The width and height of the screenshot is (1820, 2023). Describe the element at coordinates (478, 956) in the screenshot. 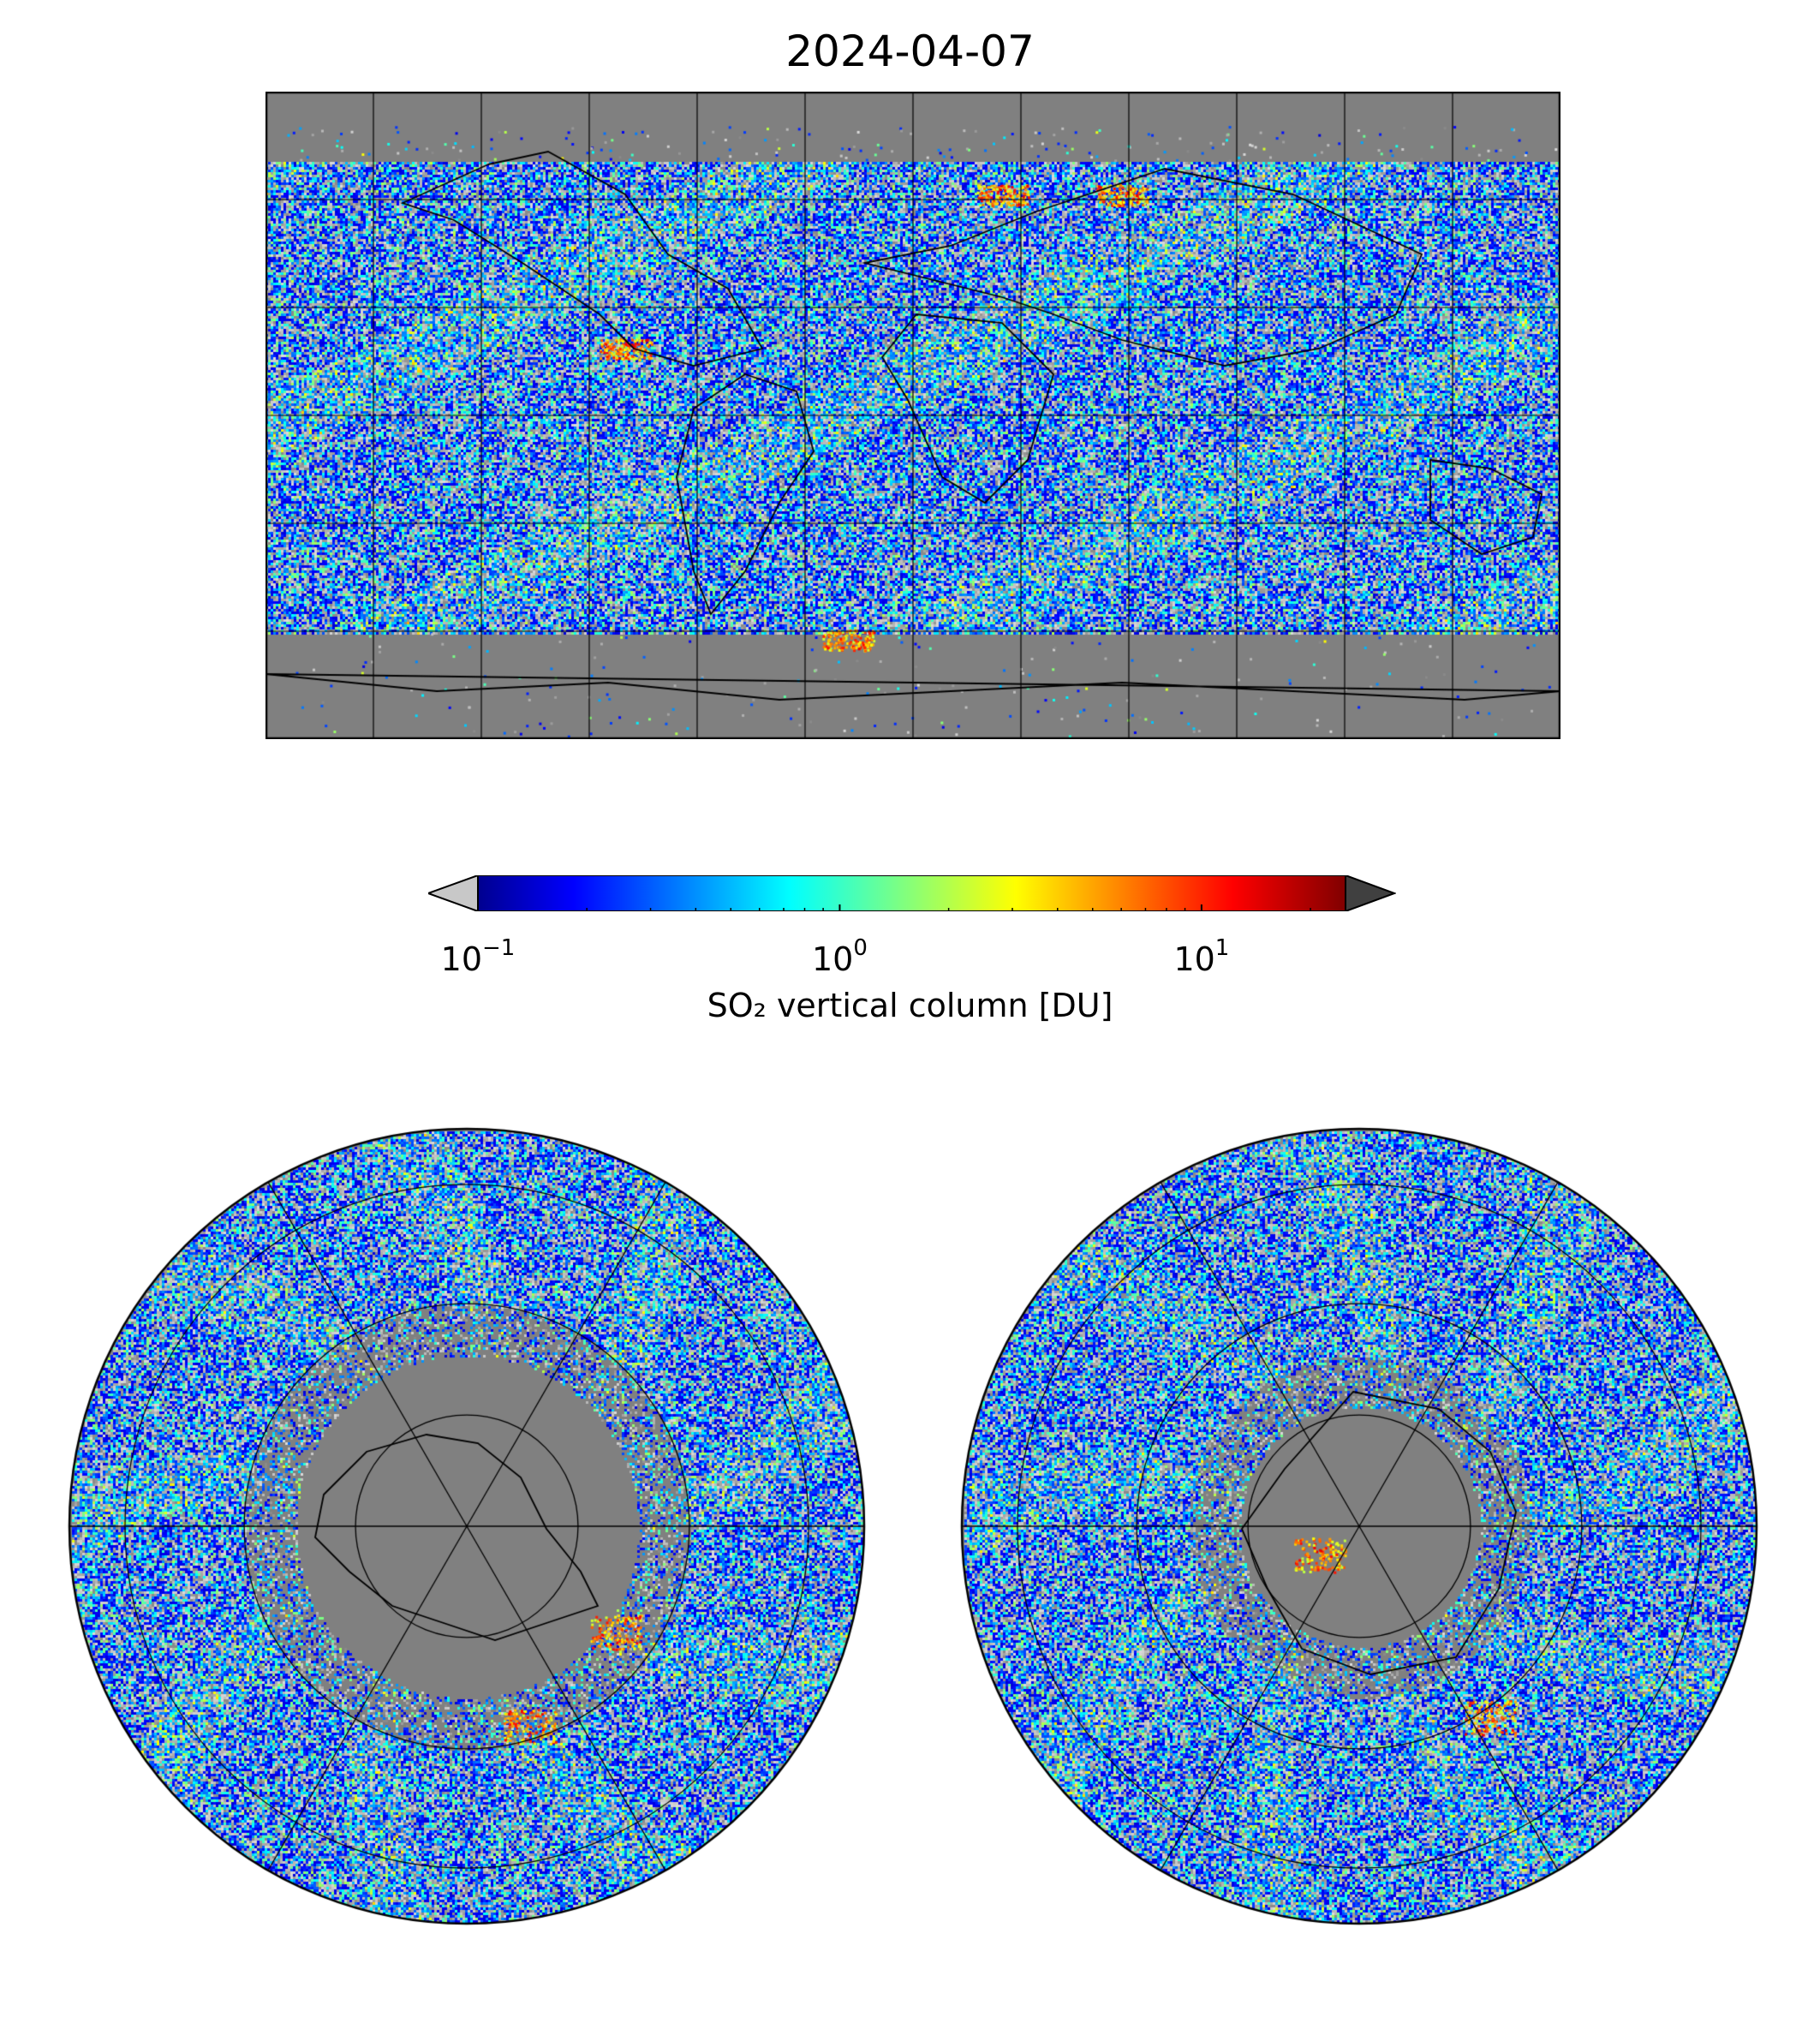

I see `colorbar-tick-label: 10⁻¹` at that location.